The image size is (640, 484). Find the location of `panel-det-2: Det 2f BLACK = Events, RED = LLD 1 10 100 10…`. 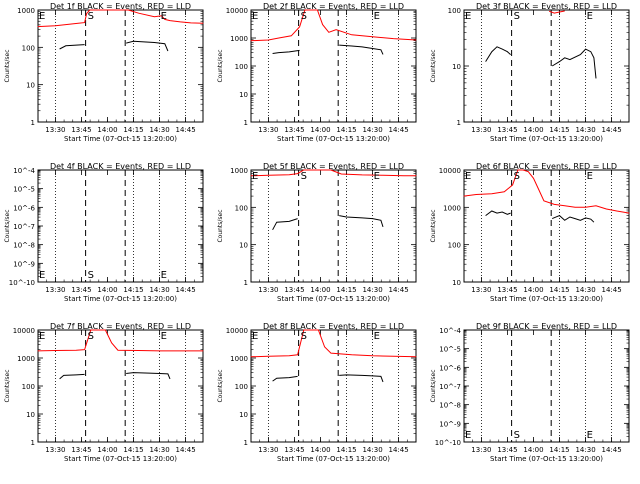

panel-det-2: Det 2f BLACK = Events, RED = LLD 1 10 100 10… is located at coordinates (317, 72).